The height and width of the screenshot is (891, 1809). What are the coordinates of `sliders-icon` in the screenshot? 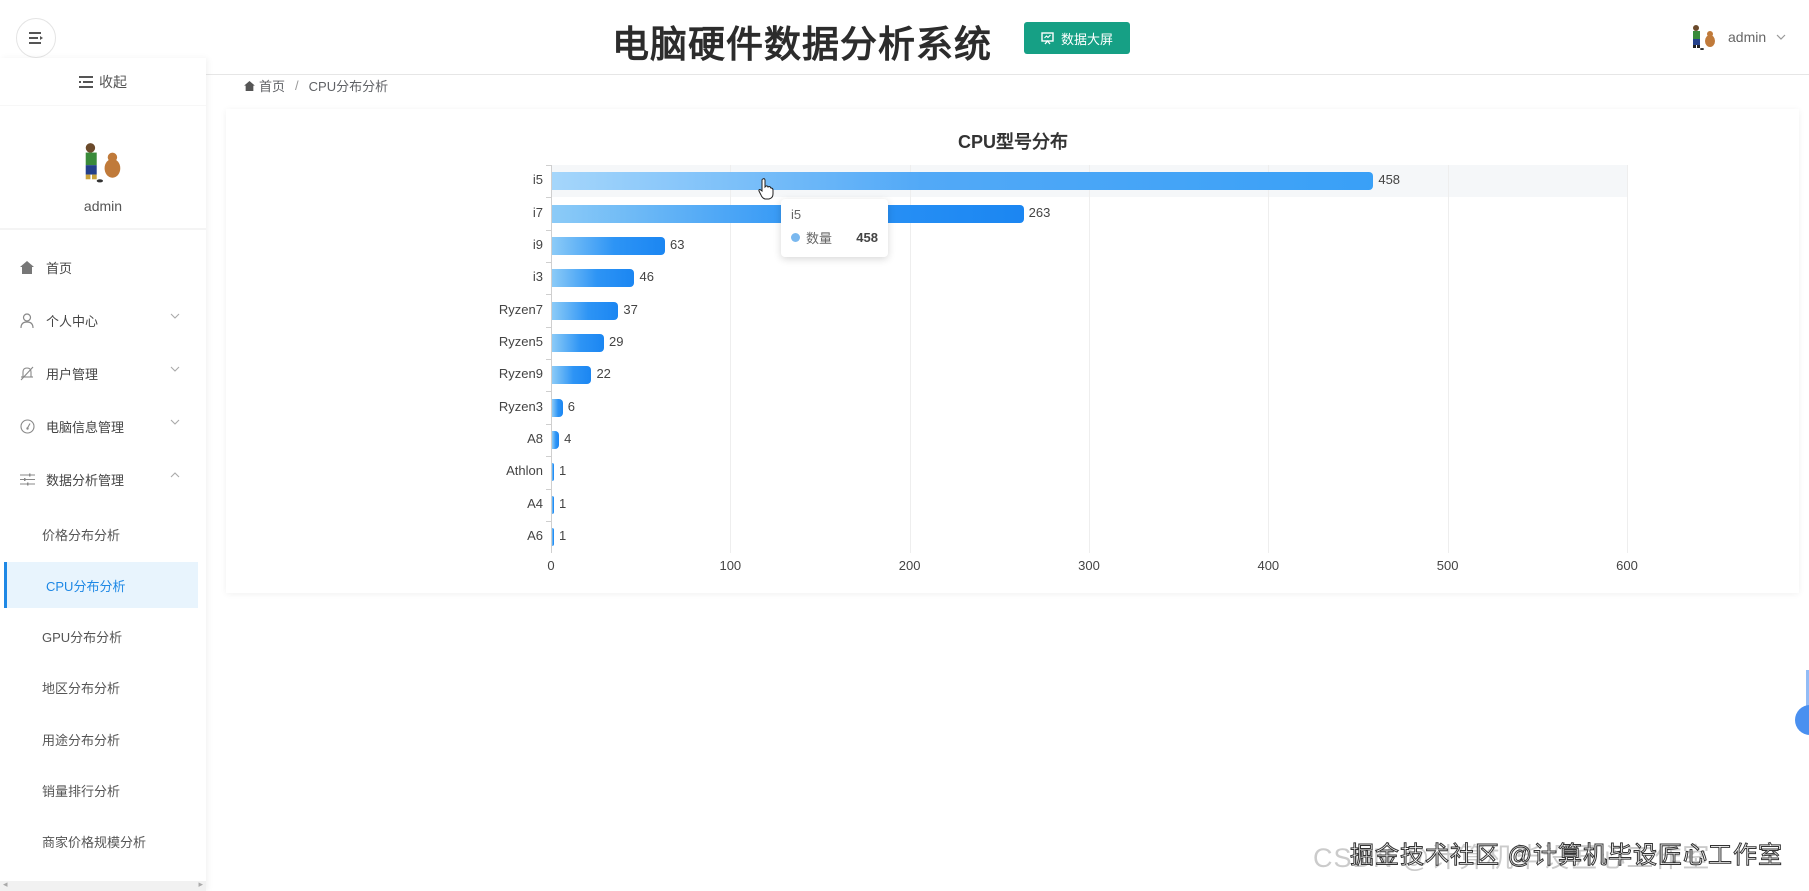 It's located at (27, 479).